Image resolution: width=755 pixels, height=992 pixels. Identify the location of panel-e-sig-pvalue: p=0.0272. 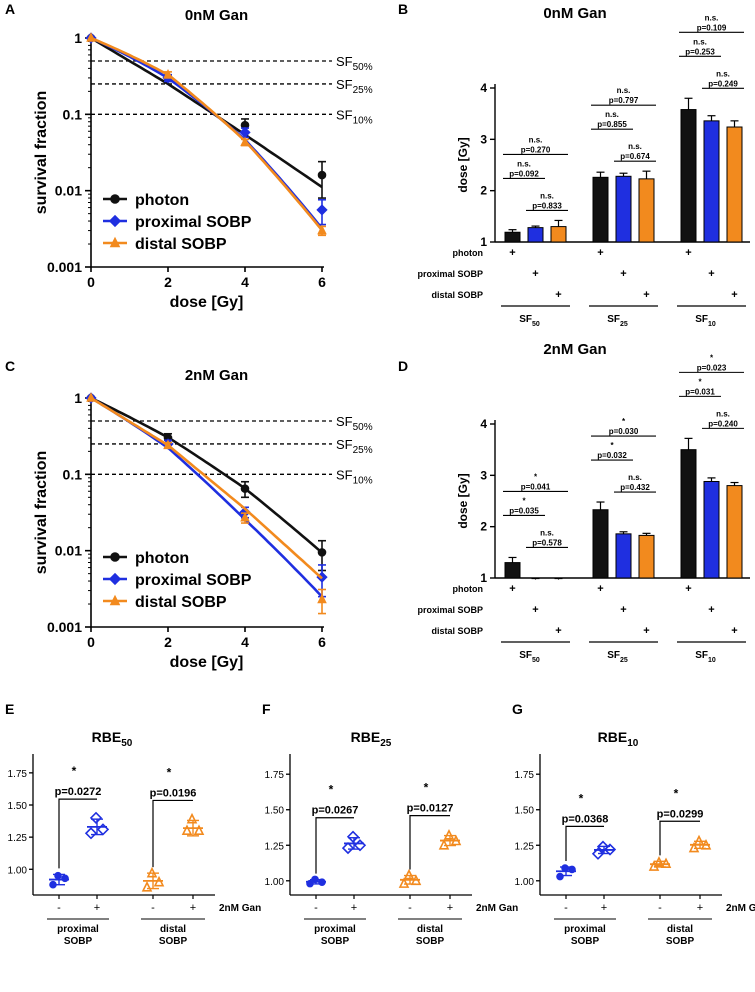
(78, 792).